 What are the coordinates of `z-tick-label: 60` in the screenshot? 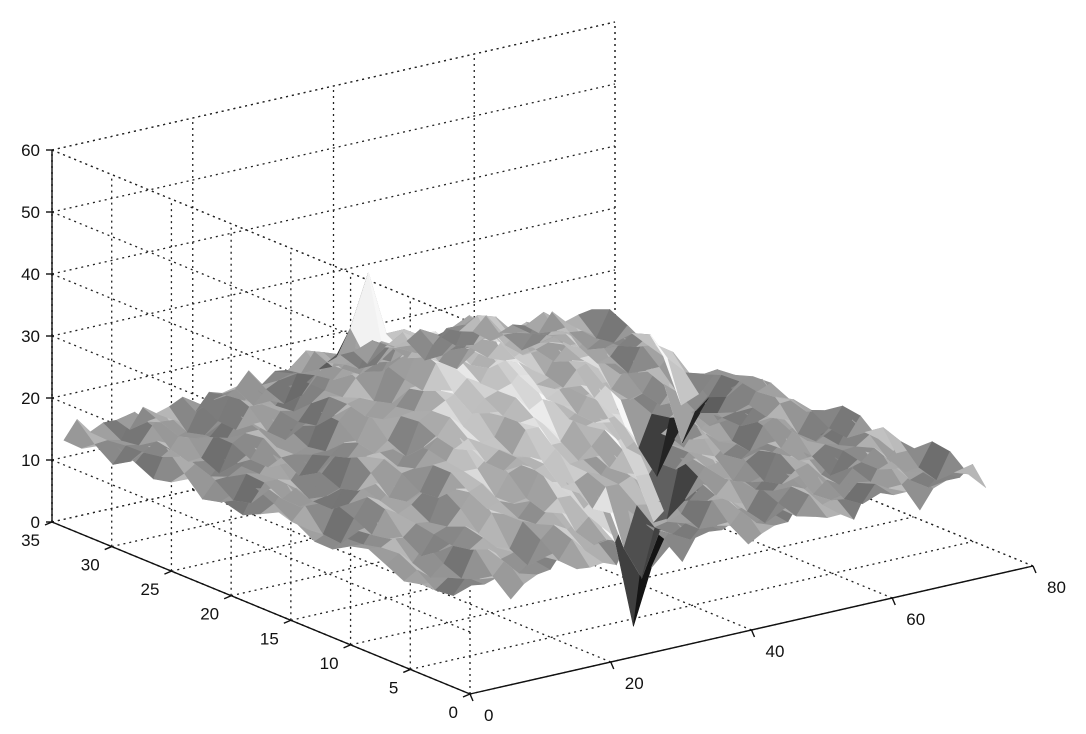 It's located at (30, 150).